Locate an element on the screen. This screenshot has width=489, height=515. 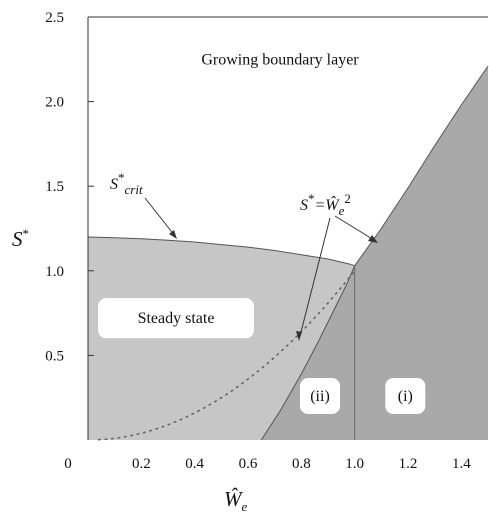
x-tick-label: 1.4 is located at coordinates (461, 464).